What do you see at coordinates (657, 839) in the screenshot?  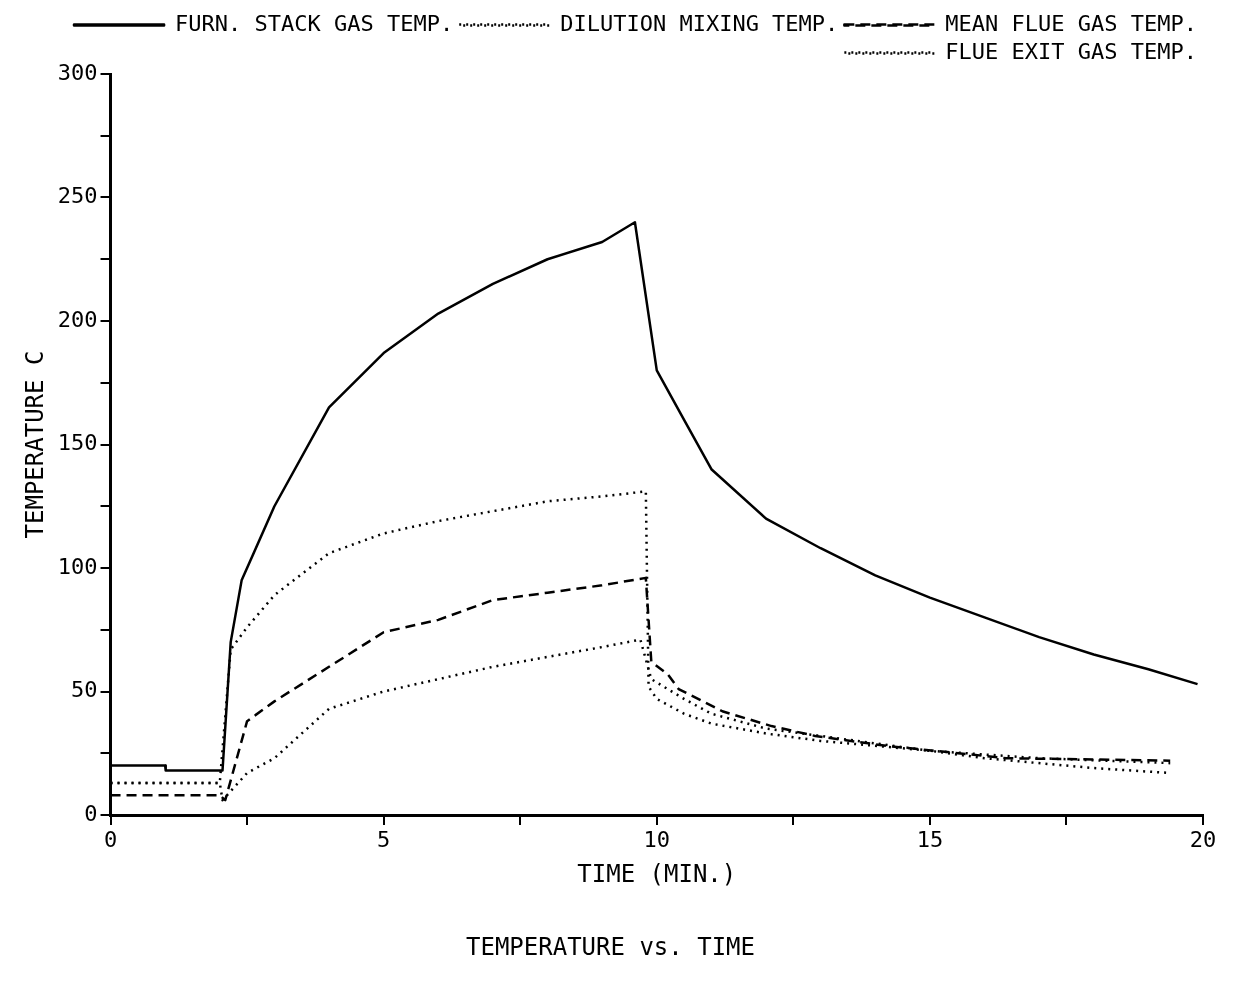 I see `x-tick-label: 10` at bounding box center [657, 839].